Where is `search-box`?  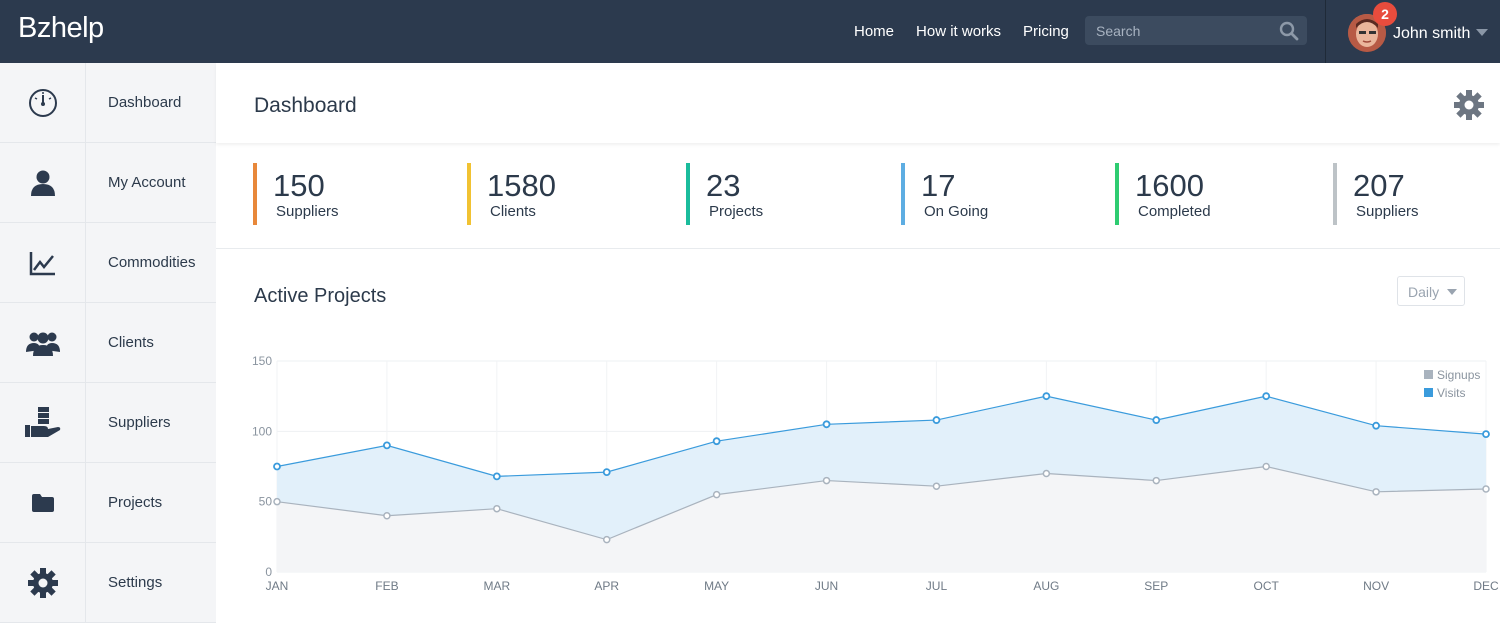
search-box is located at coordinates (1196, 30).